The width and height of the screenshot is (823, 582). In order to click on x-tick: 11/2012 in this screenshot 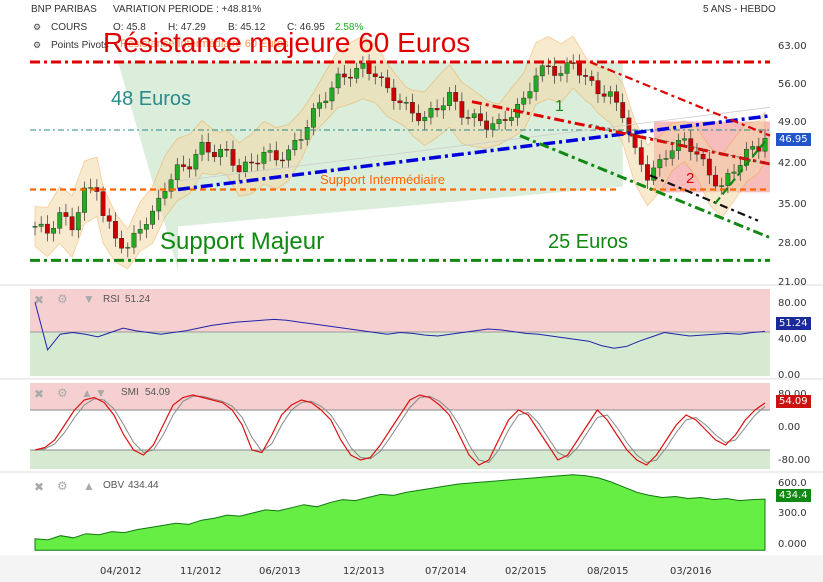, I will do `click(201, 571)`.